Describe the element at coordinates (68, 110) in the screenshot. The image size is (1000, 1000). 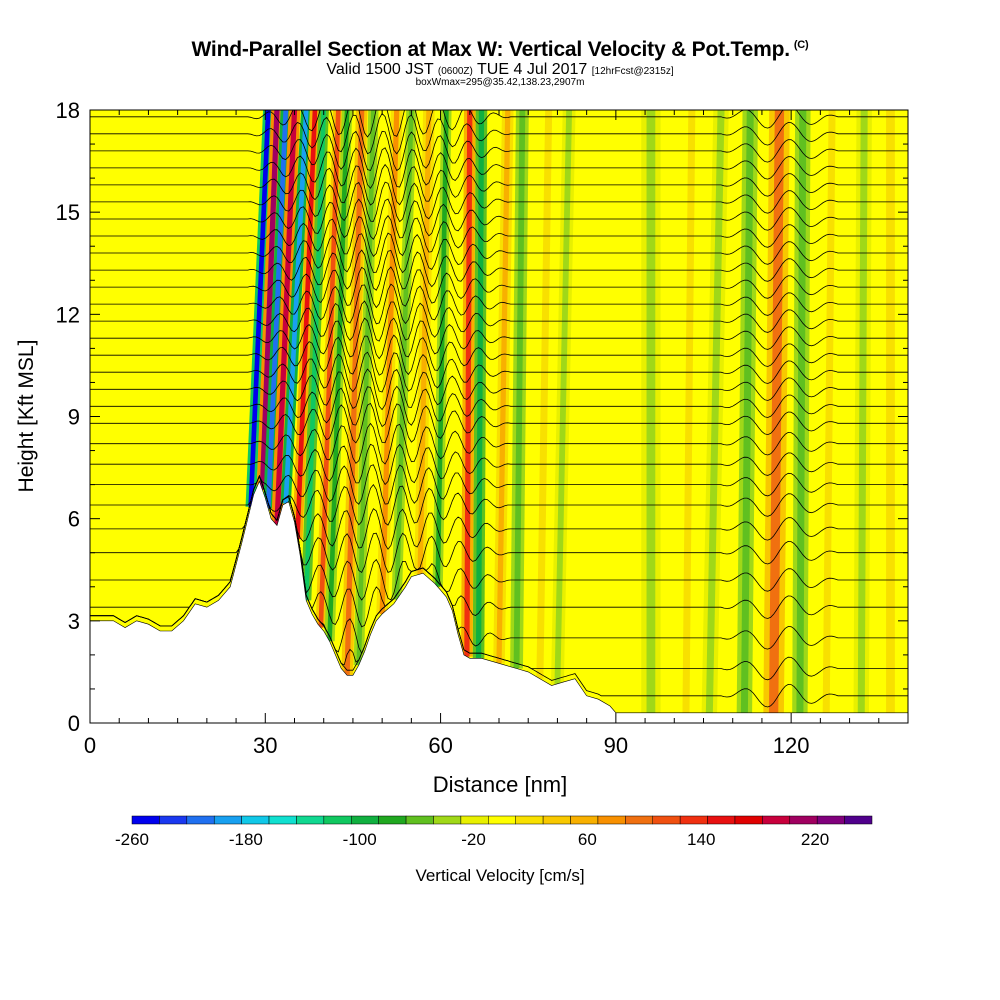
I see `y-tick-label: 18` at that location.